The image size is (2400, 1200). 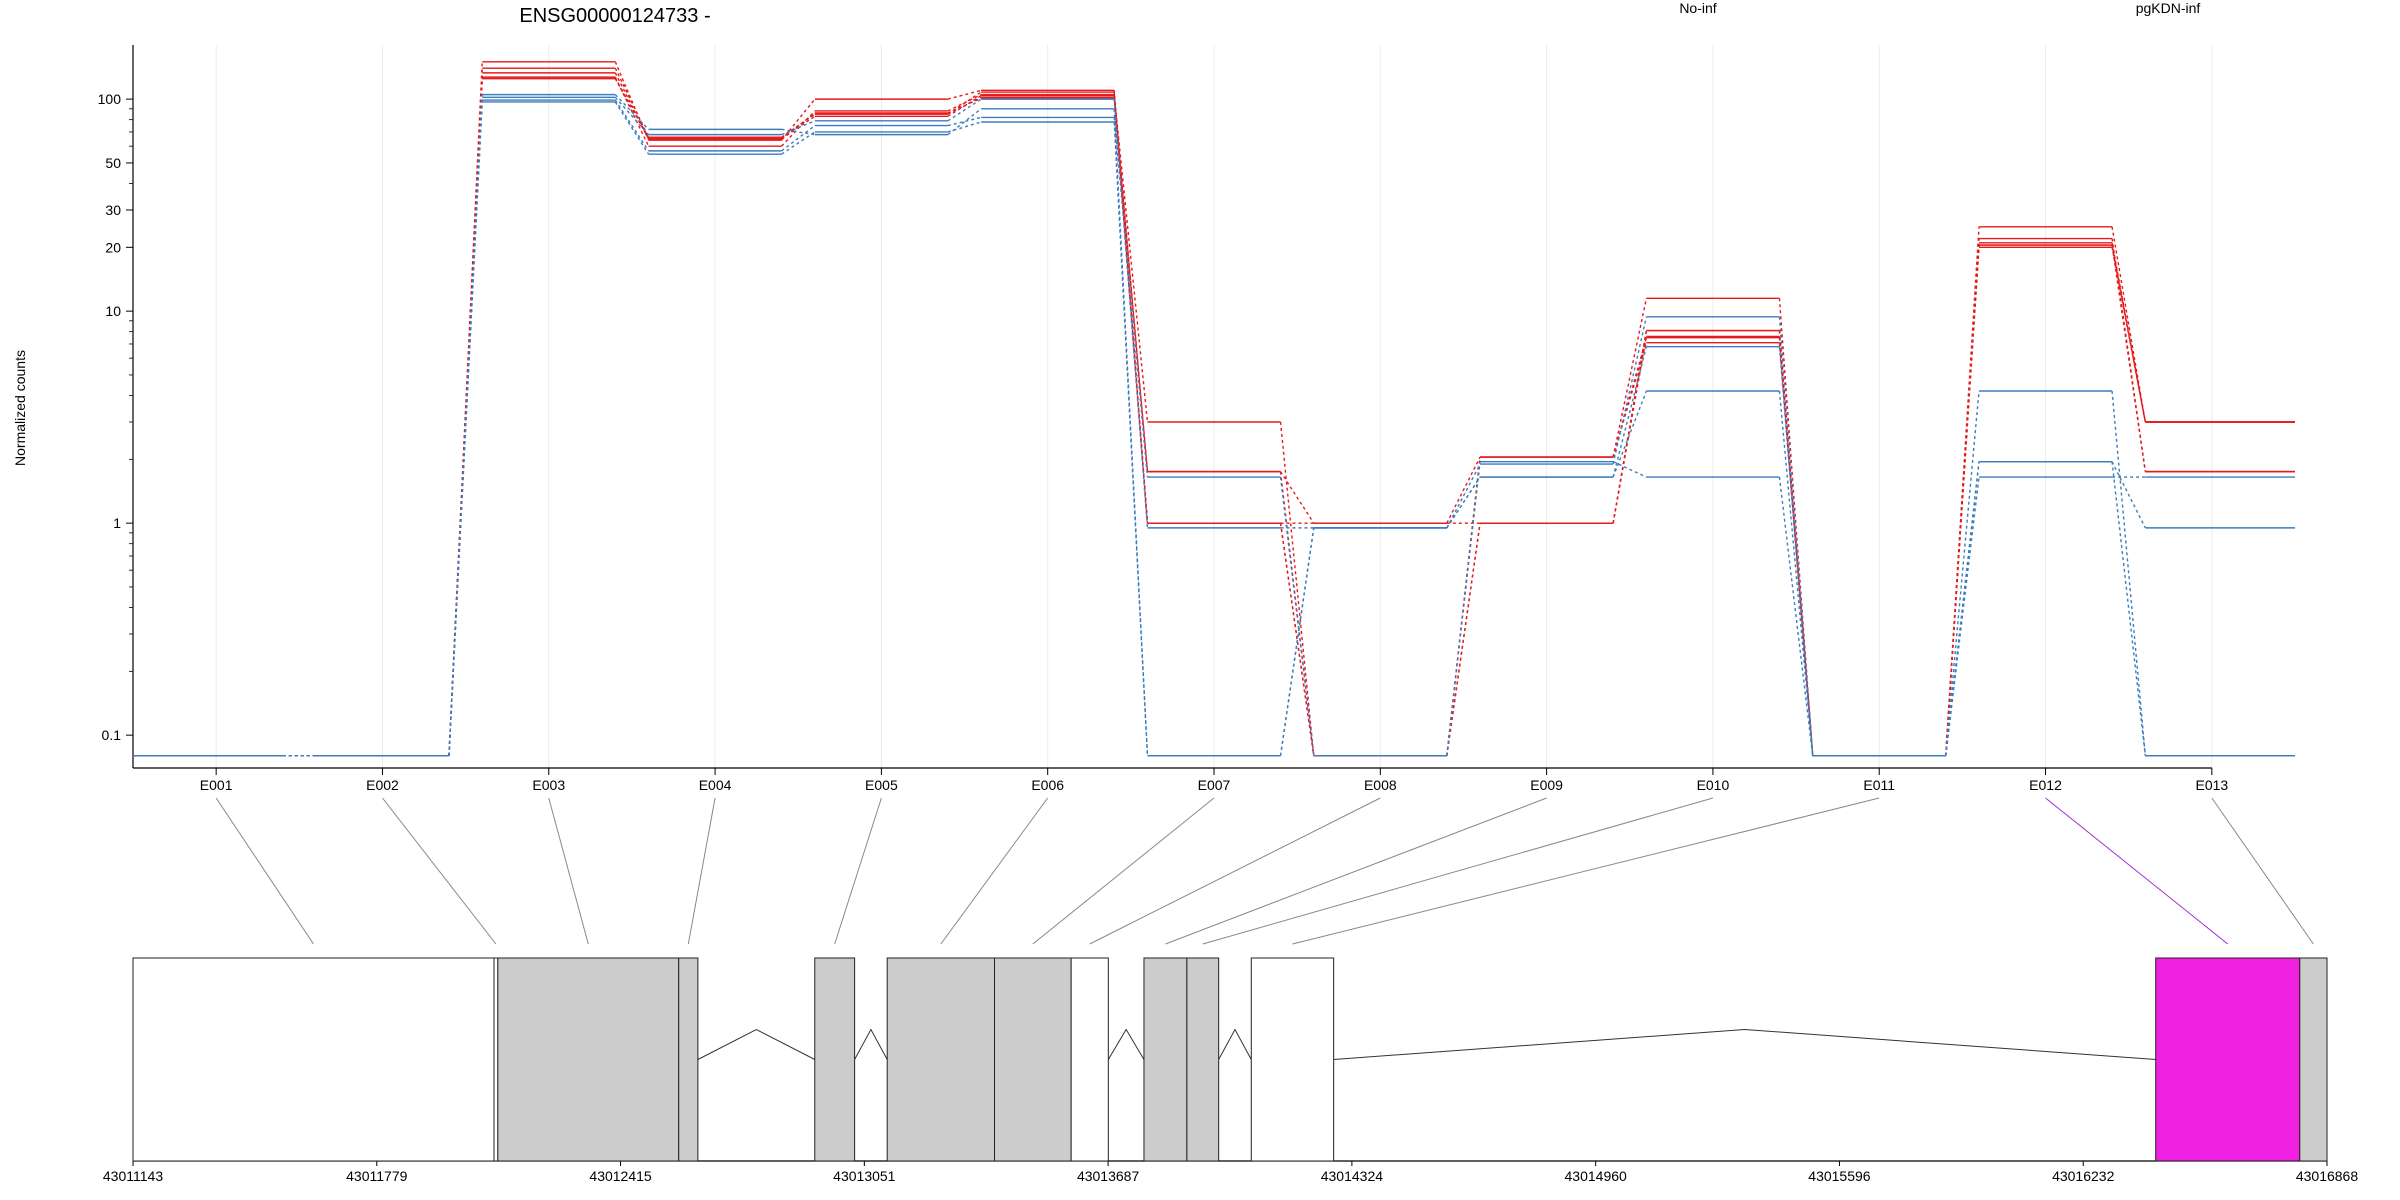 I want to click on genomic-tick-label: 43011779, so click(x=376, y=1176).